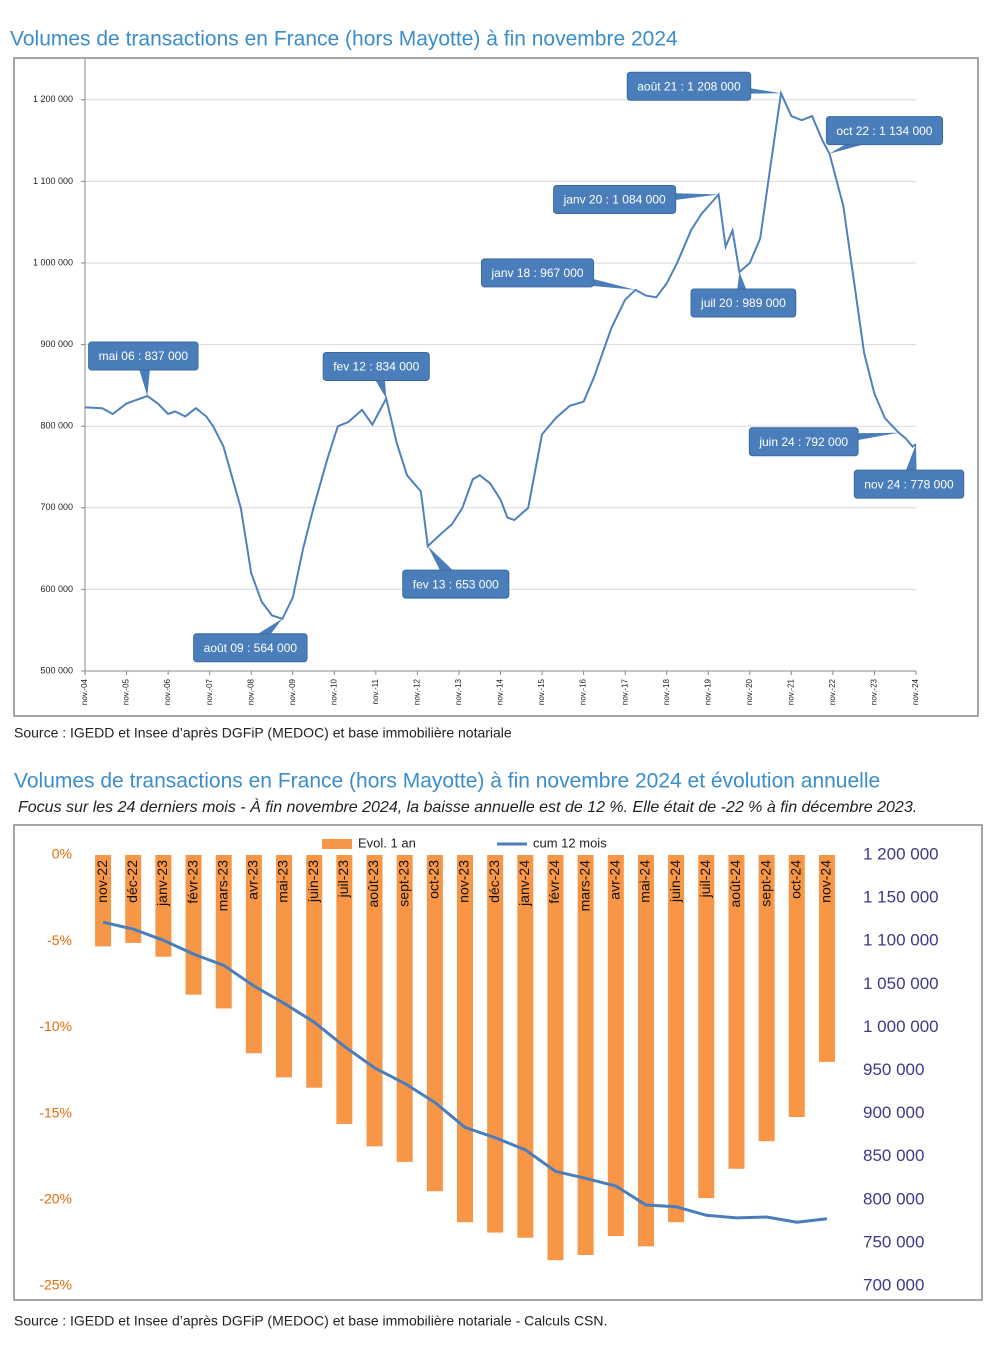 Image resolution: width=1000 pixels, height=1348 pixels. Describe the element at coordinates (584, 886) in the screenshot. I see `x-tick-label: mars-24` at that location.